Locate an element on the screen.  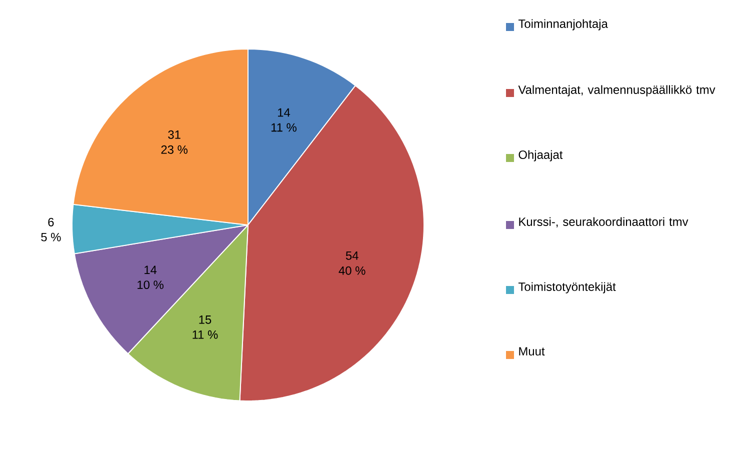
legend-label: Valmentajat, valmennuspäällikkö tmv is located at coordinates (617, 90).